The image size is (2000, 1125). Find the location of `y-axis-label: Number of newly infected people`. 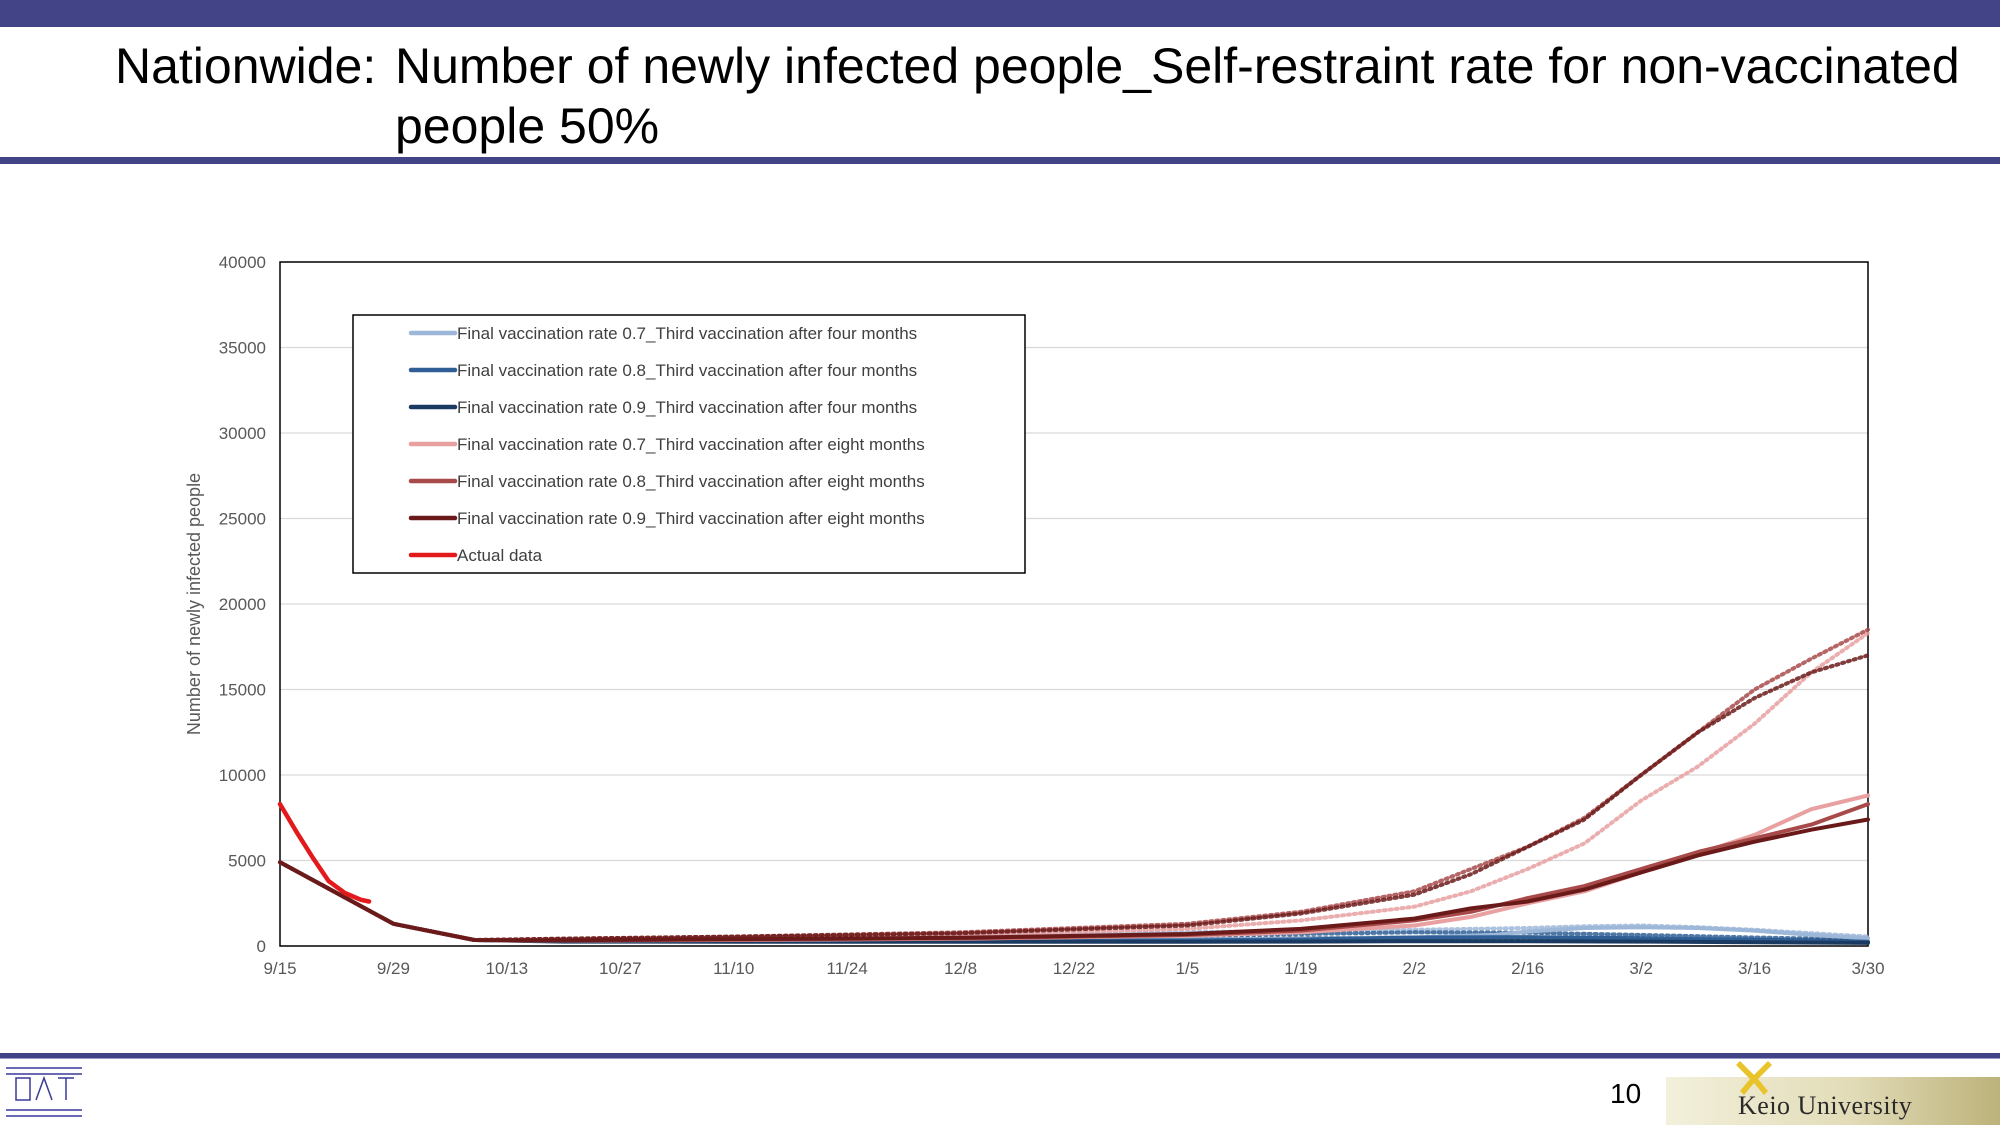

y-axis-label: Number of newly infected people is located at coordinates (194, 604).